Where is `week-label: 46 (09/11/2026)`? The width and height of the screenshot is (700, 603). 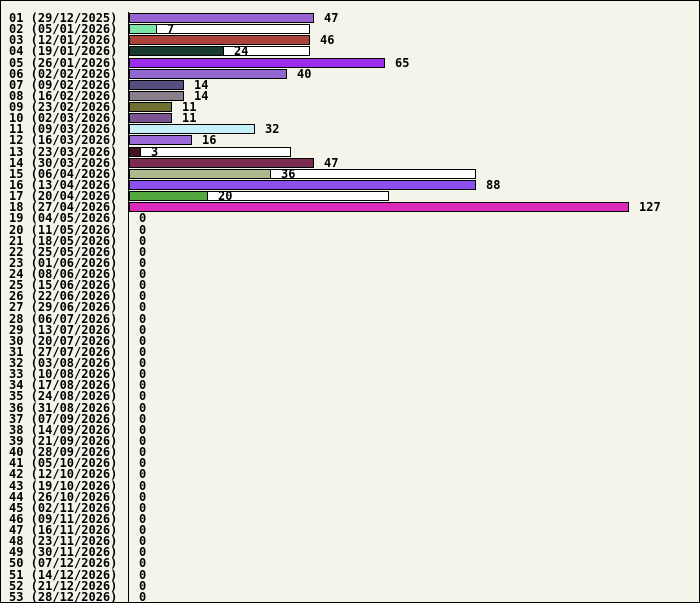
week-label: 46 (09/11/2026) is located at coordinates (63, 519).